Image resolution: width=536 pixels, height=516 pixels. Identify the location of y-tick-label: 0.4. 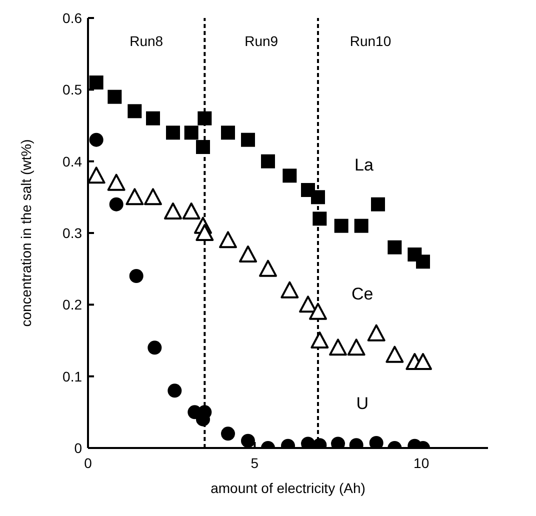
(72, 161).